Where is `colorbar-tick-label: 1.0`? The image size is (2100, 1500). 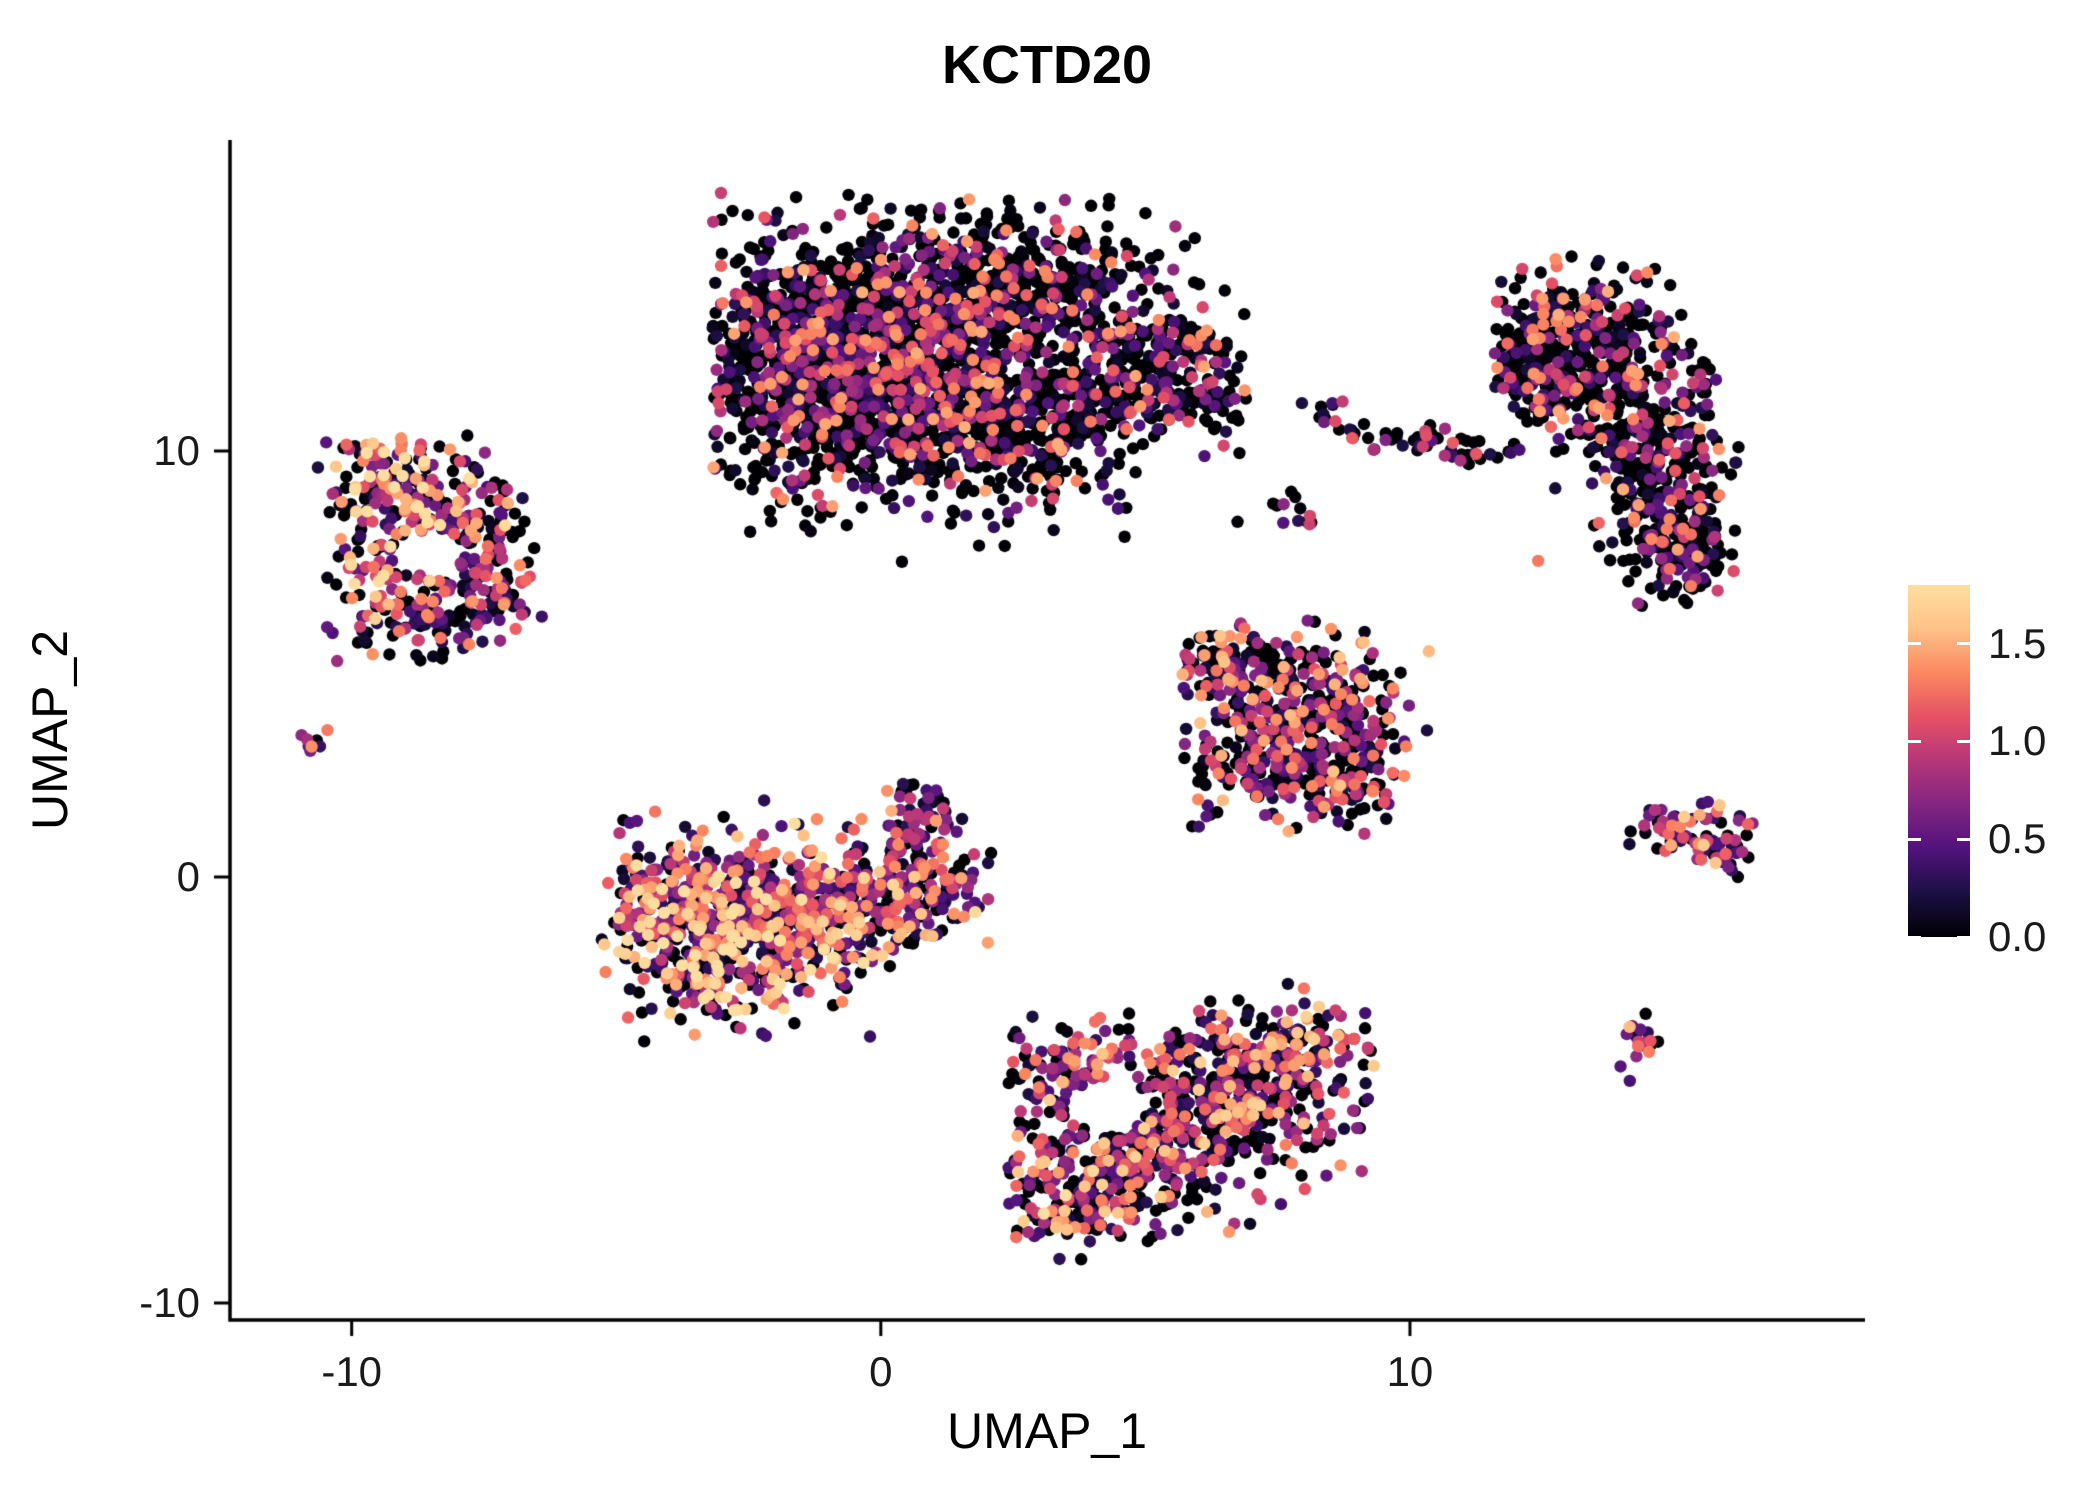 colorbar-tick-label: 1.0 is located at coordinates (2017, 741).